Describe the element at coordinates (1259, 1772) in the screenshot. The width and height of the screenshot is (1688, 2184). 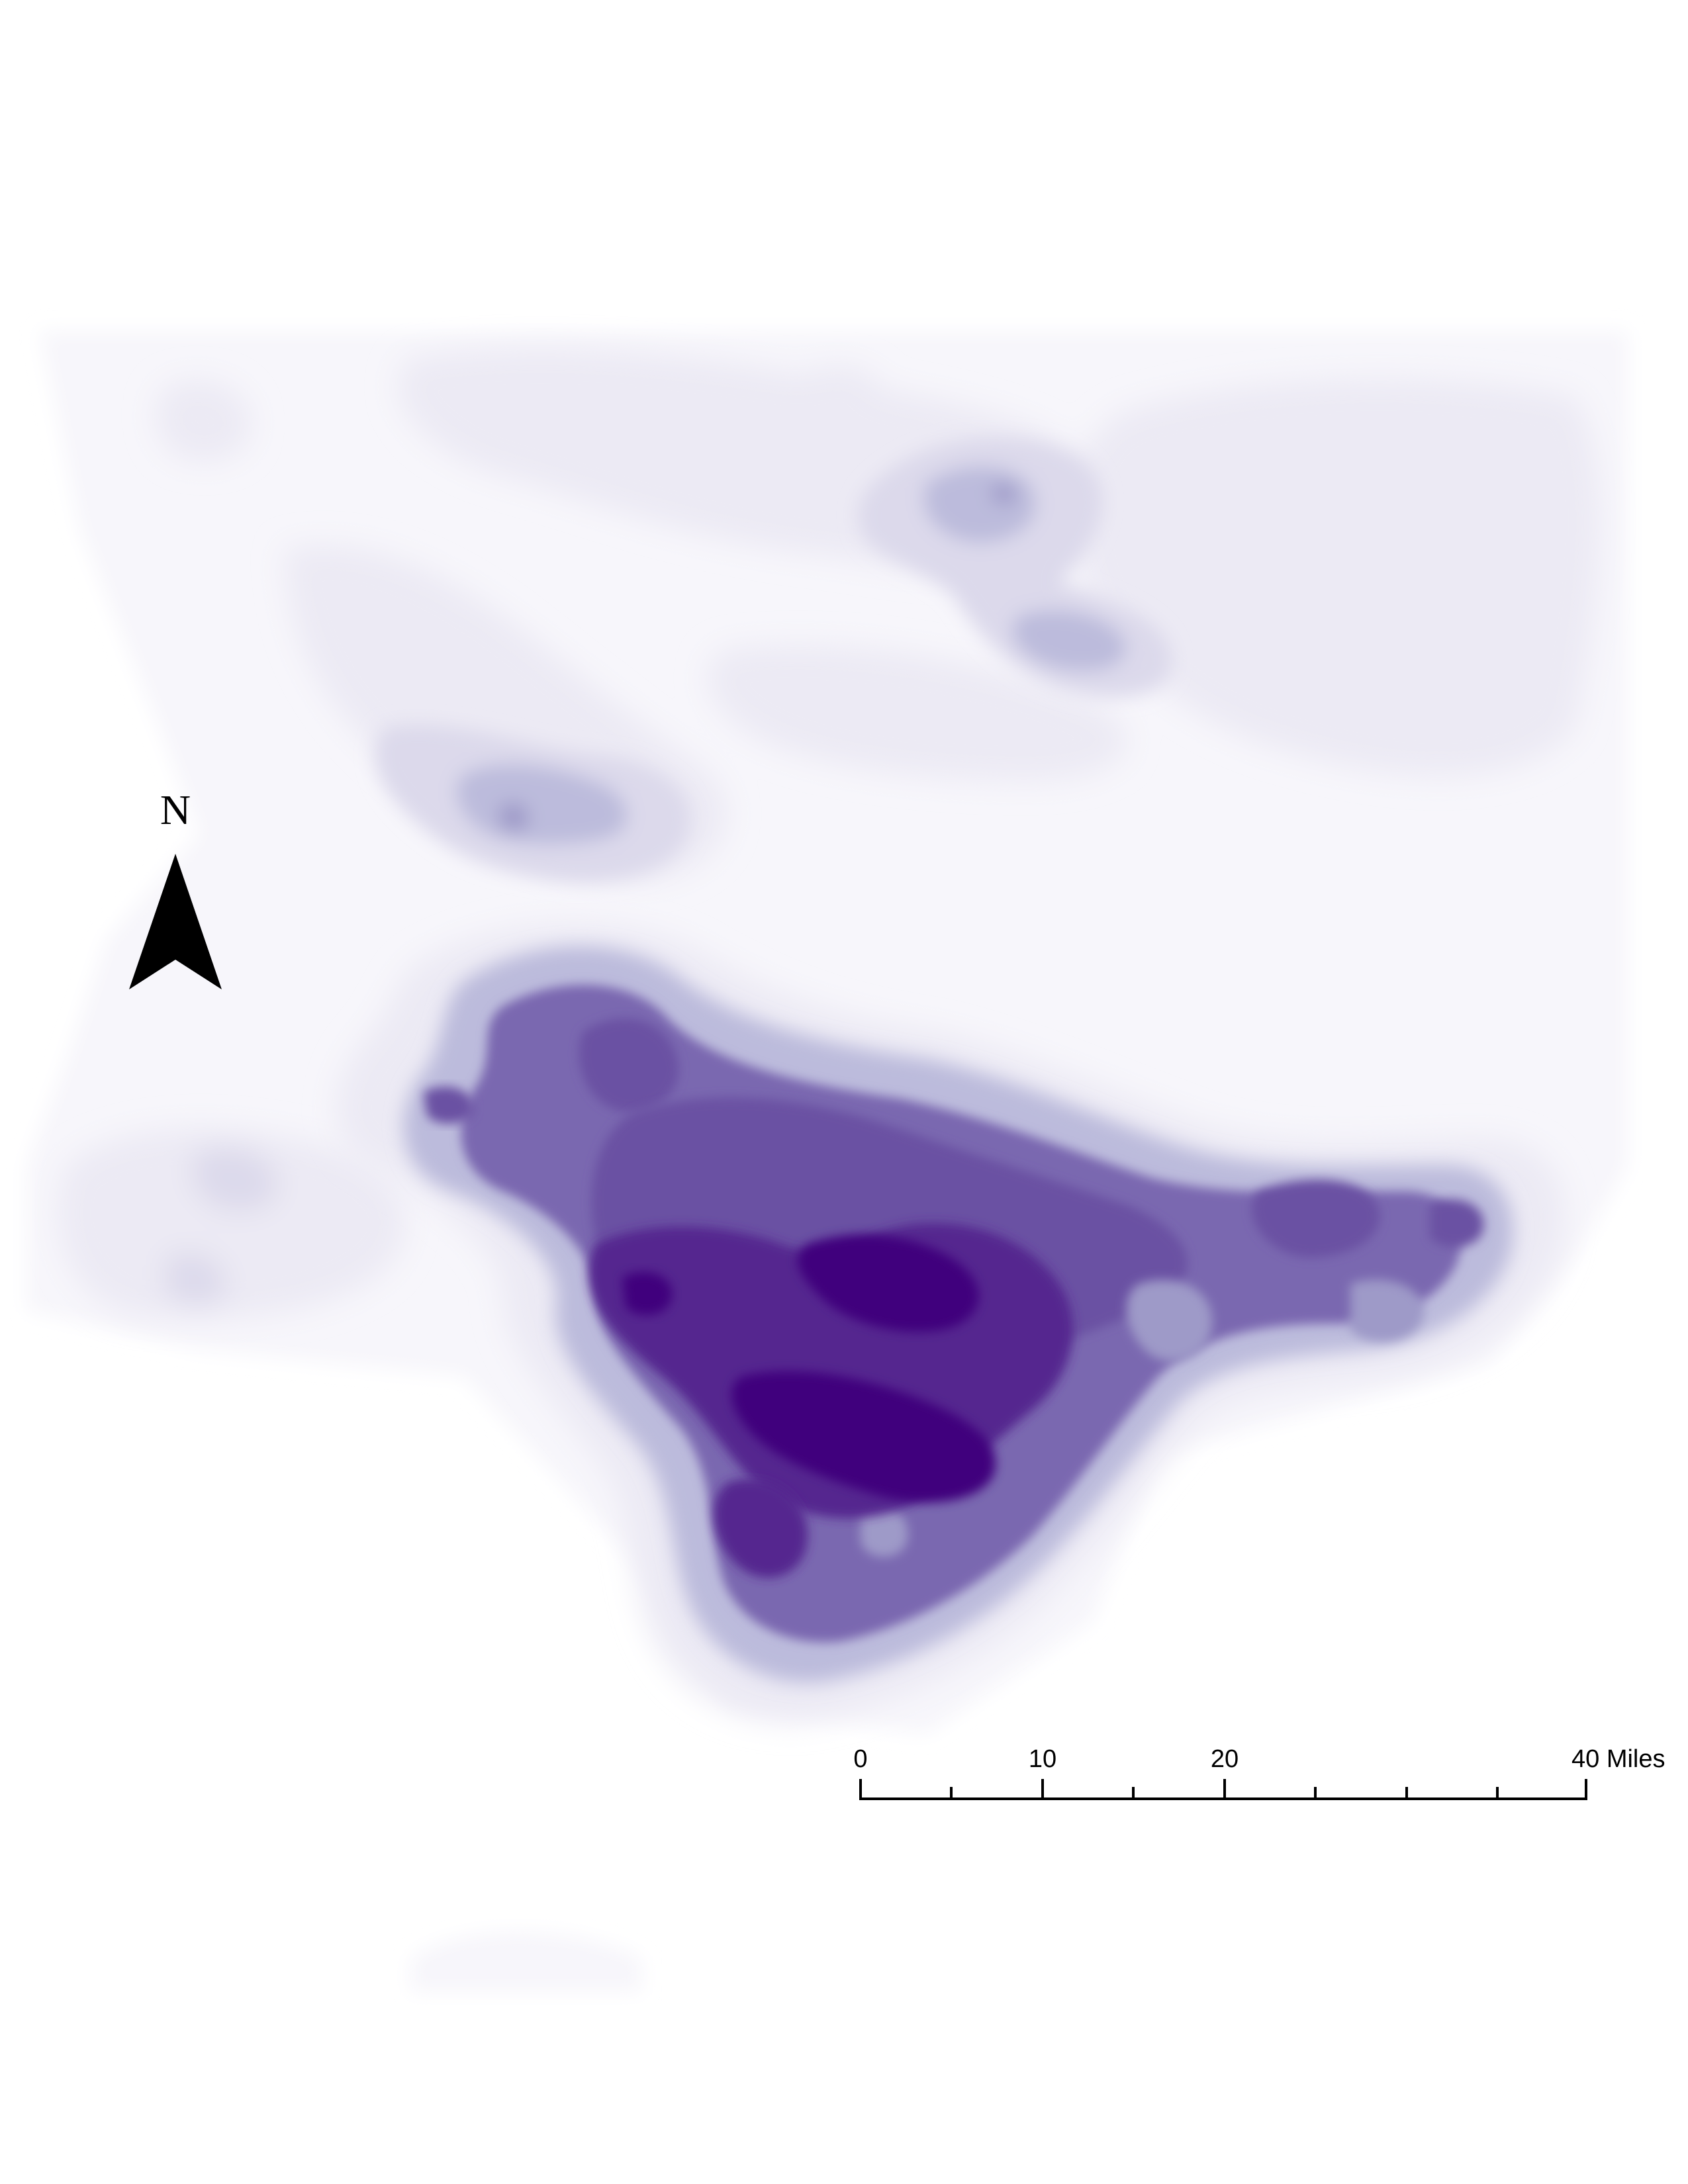
I see `scale-bar: 0 10 20 40 Miles` at that location.